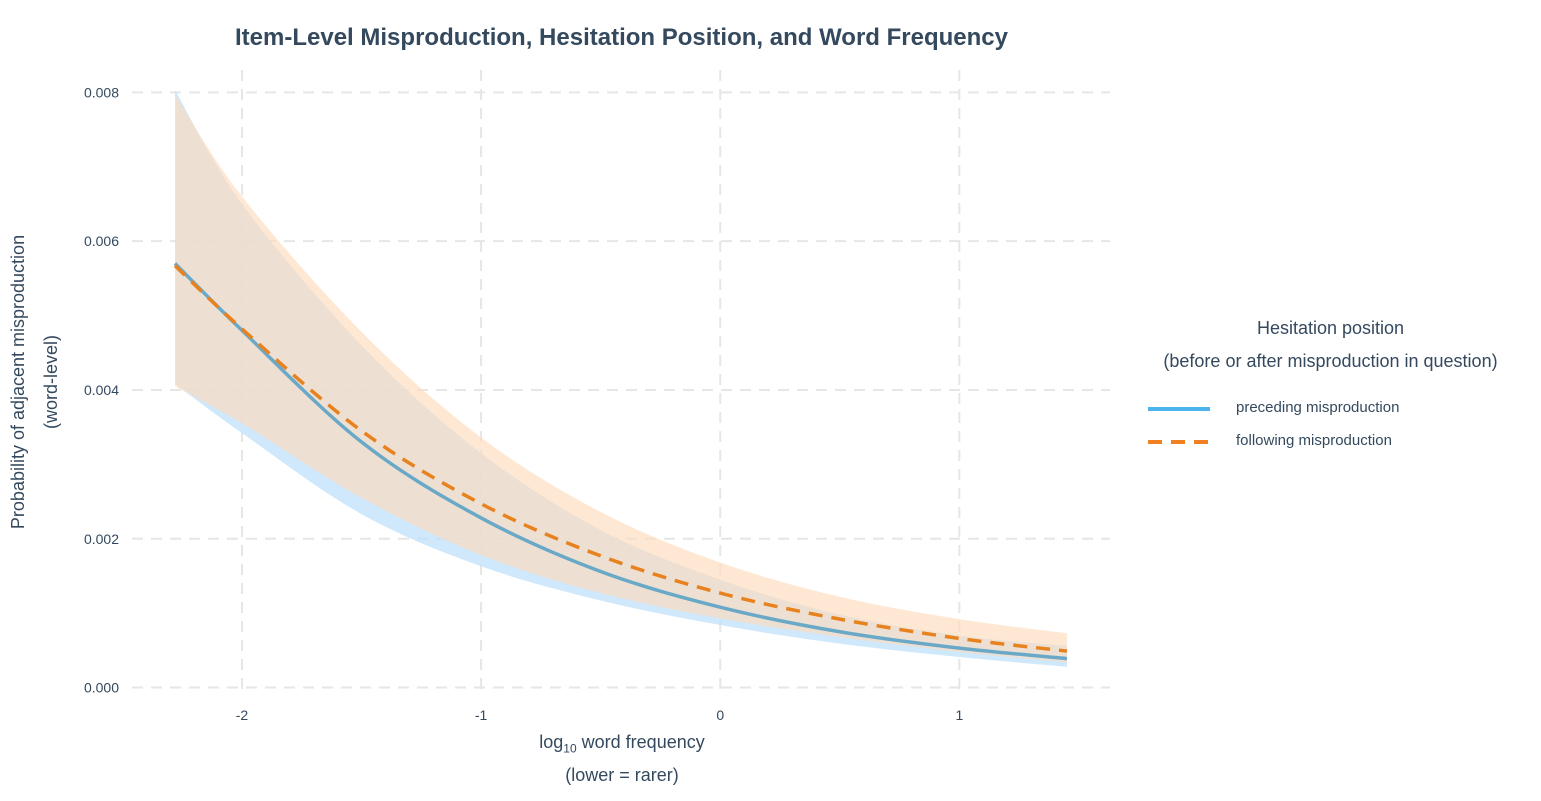 The image size is (1541, 801). Describe the element at coordinates (640, 742) in the screenshot. I see `xlabel-rest: word frequency` at that location.